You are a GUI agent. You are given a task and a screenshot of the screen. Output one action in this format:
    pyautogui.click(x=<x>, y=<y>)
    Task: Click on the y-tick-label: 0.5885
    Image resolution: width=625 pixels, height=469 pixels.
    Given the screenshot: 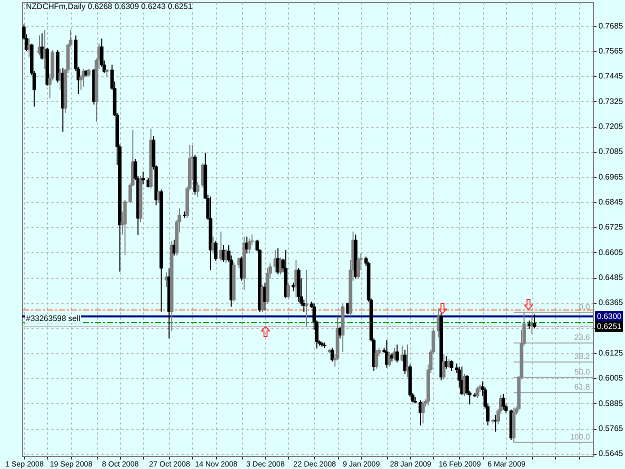 What is the action you would take?
    pyautogui.click(x=611, y=403)
    